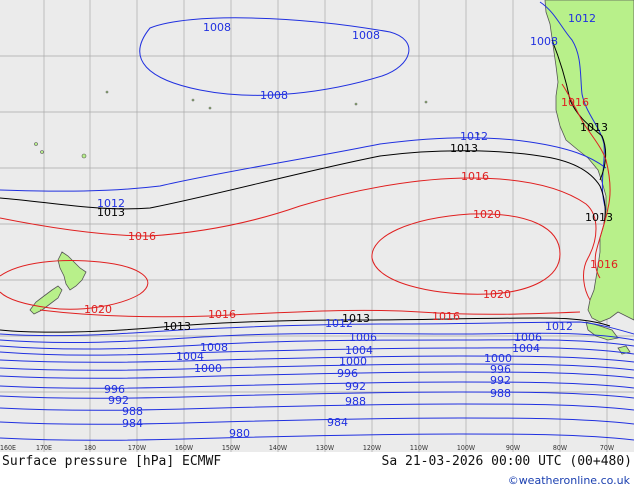 The width and height of the screenshot is (634, 490). What do you see at coordinates (274, 56) in the screenshot?
I see `isobar-1008-ring` at bounding box center [274, 56].